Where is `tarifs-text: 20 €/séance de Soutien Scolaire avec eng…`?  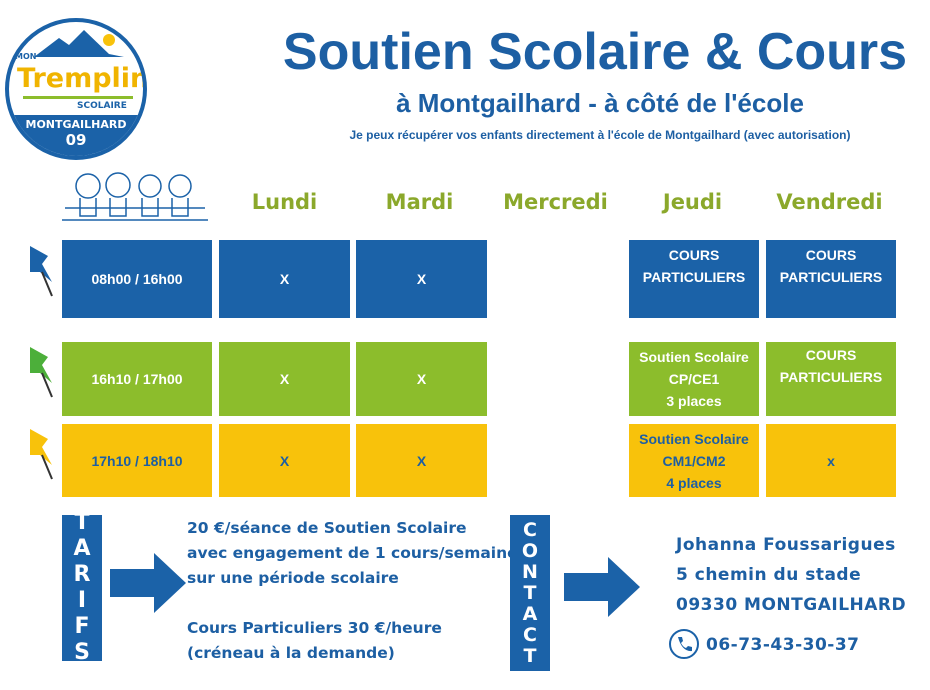
tarifs-text: 20 €/séance de Soutien Scolaire avec eng… is located at coordinates (352, 591).